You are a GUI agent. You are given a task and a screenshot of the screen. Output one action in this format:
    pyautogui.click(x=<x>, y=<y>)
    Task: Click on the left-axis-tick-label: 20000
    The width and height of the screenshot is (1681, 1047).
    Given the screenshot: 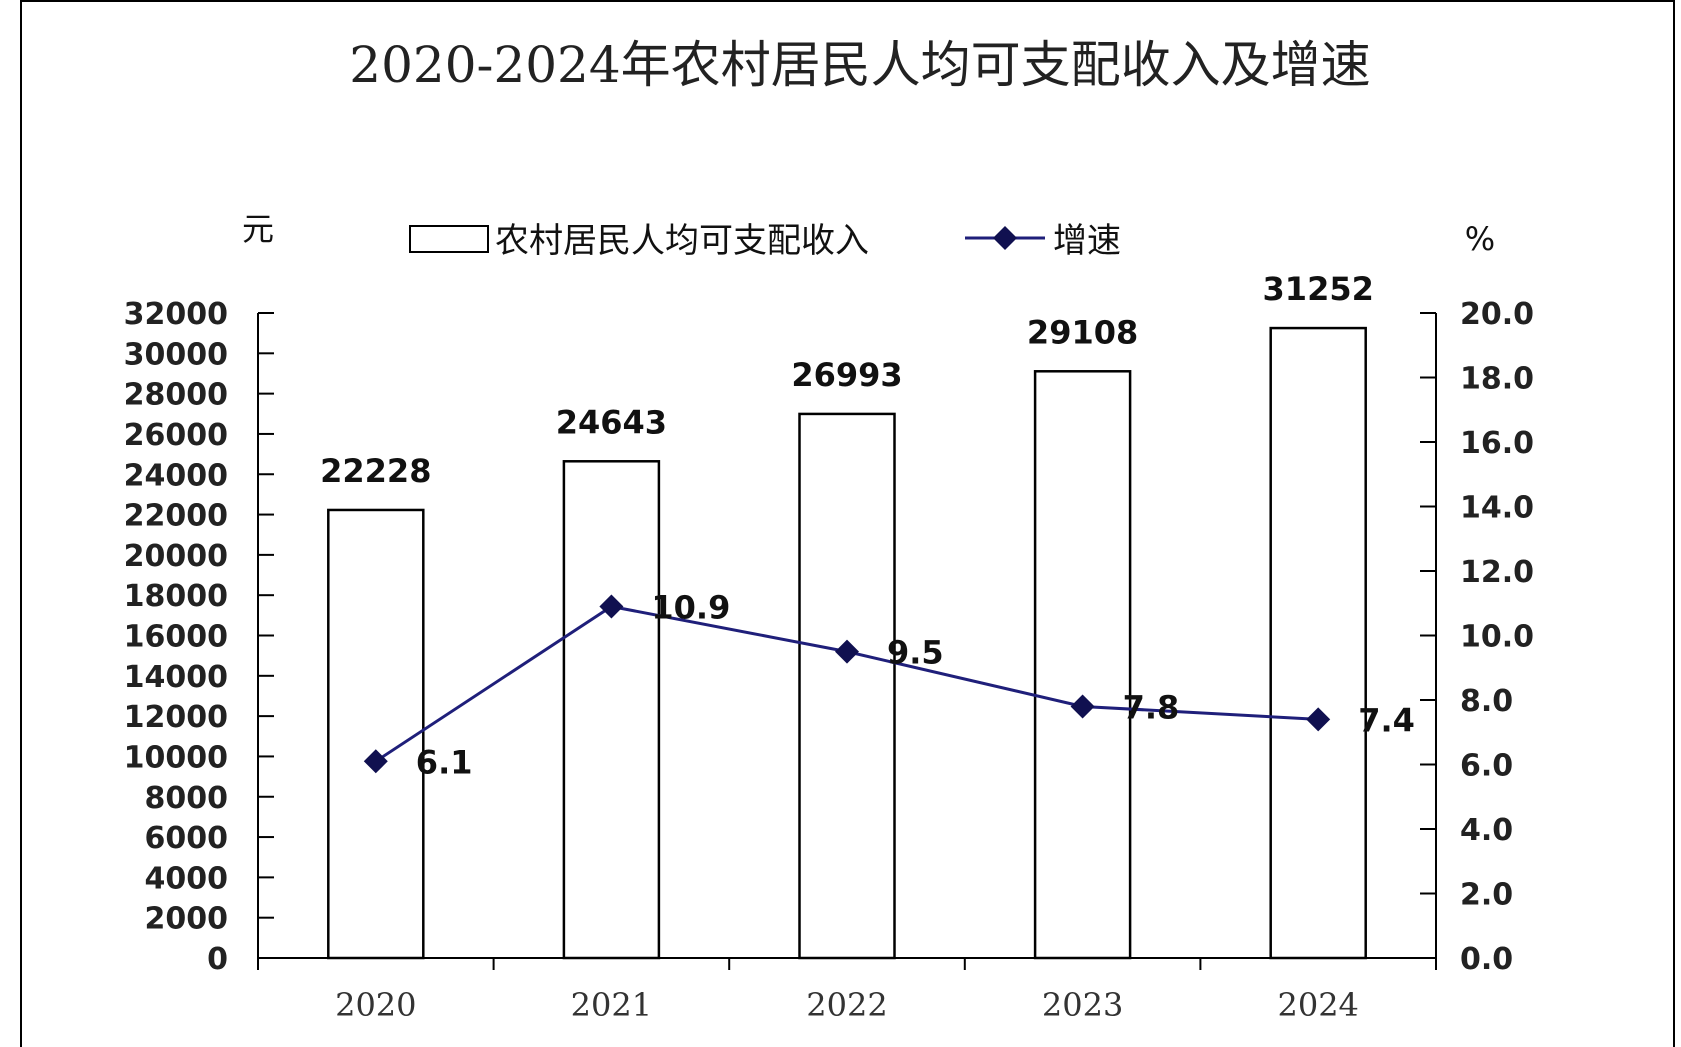 What is the action you would take?
    pyautogui.click(x=176, y=556)
    